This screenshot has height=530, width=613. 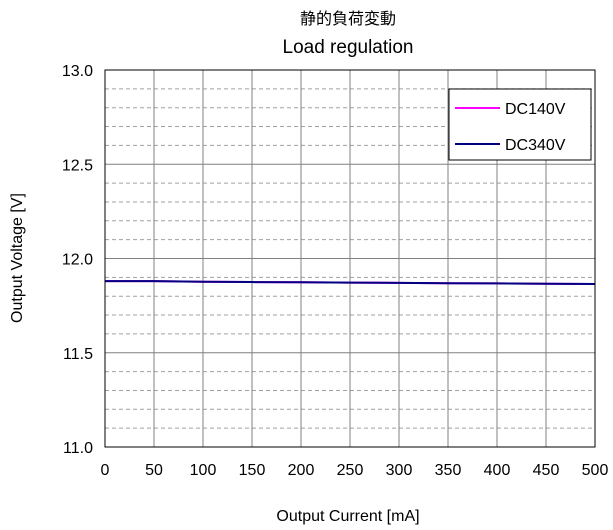 I want to click on y-tick-label: 12.0, so click(x=77, y=260).